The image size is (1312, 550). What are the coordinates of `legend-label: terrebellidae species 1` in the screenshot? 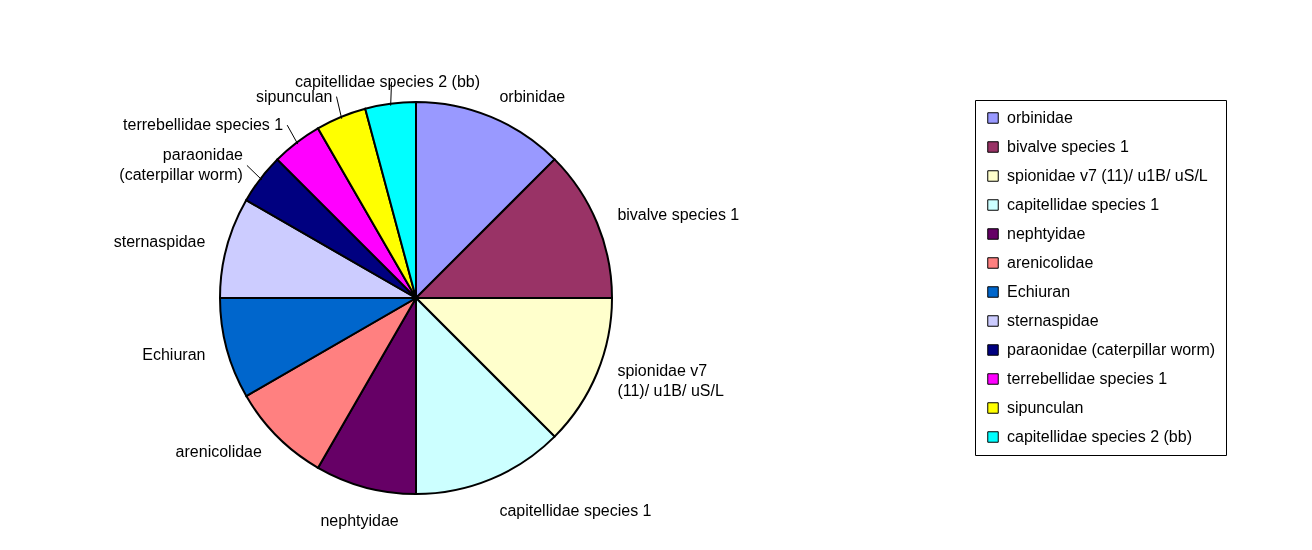 It's located at (1087, 378).